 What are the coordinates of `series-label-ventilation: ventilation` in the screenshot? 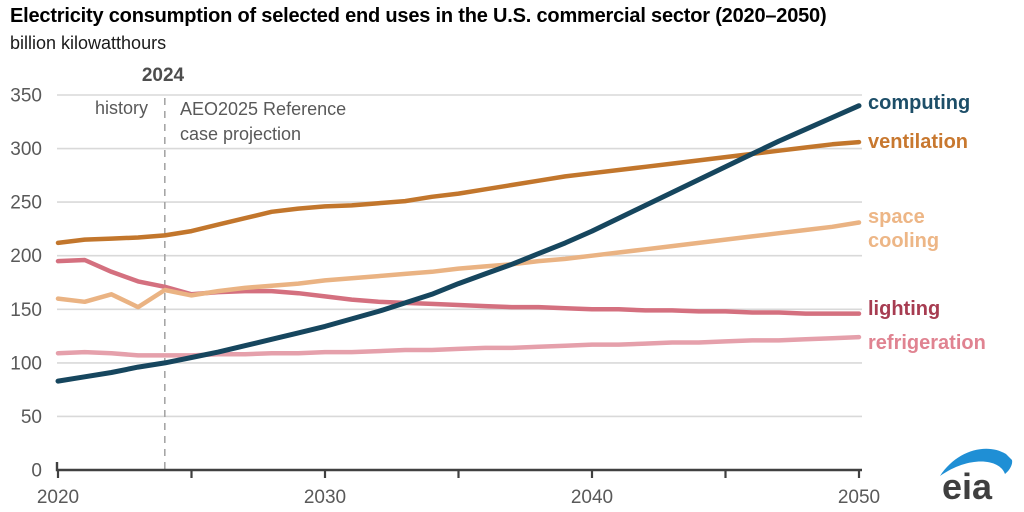 It's located at (918, 142).